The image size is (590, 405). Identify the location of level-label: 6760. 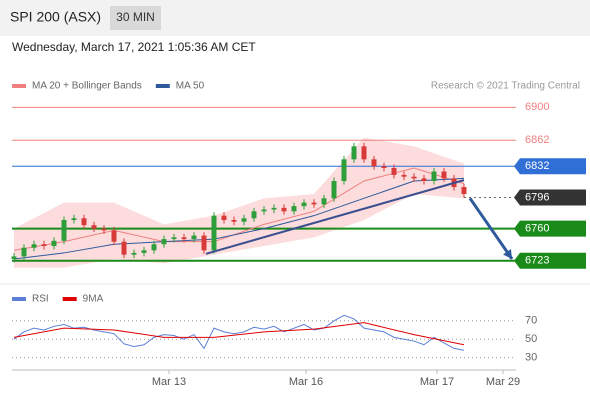
(537, 229).